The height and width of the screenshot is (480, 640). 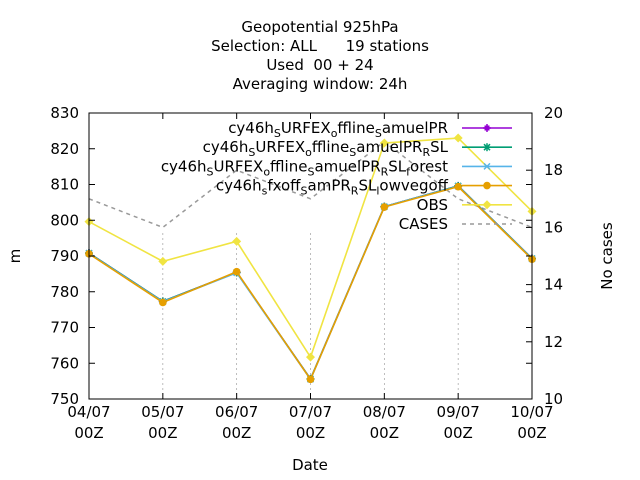 I want to click on y-tick-label: 770, so click(x=64, y=328).